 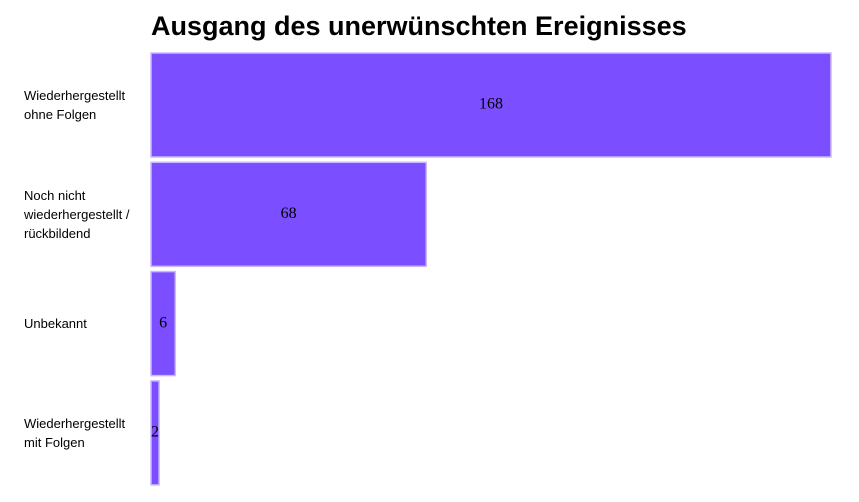 I want to click on category-label: Wiederhergestellt mit Folgen, so click(x=75, y=432).